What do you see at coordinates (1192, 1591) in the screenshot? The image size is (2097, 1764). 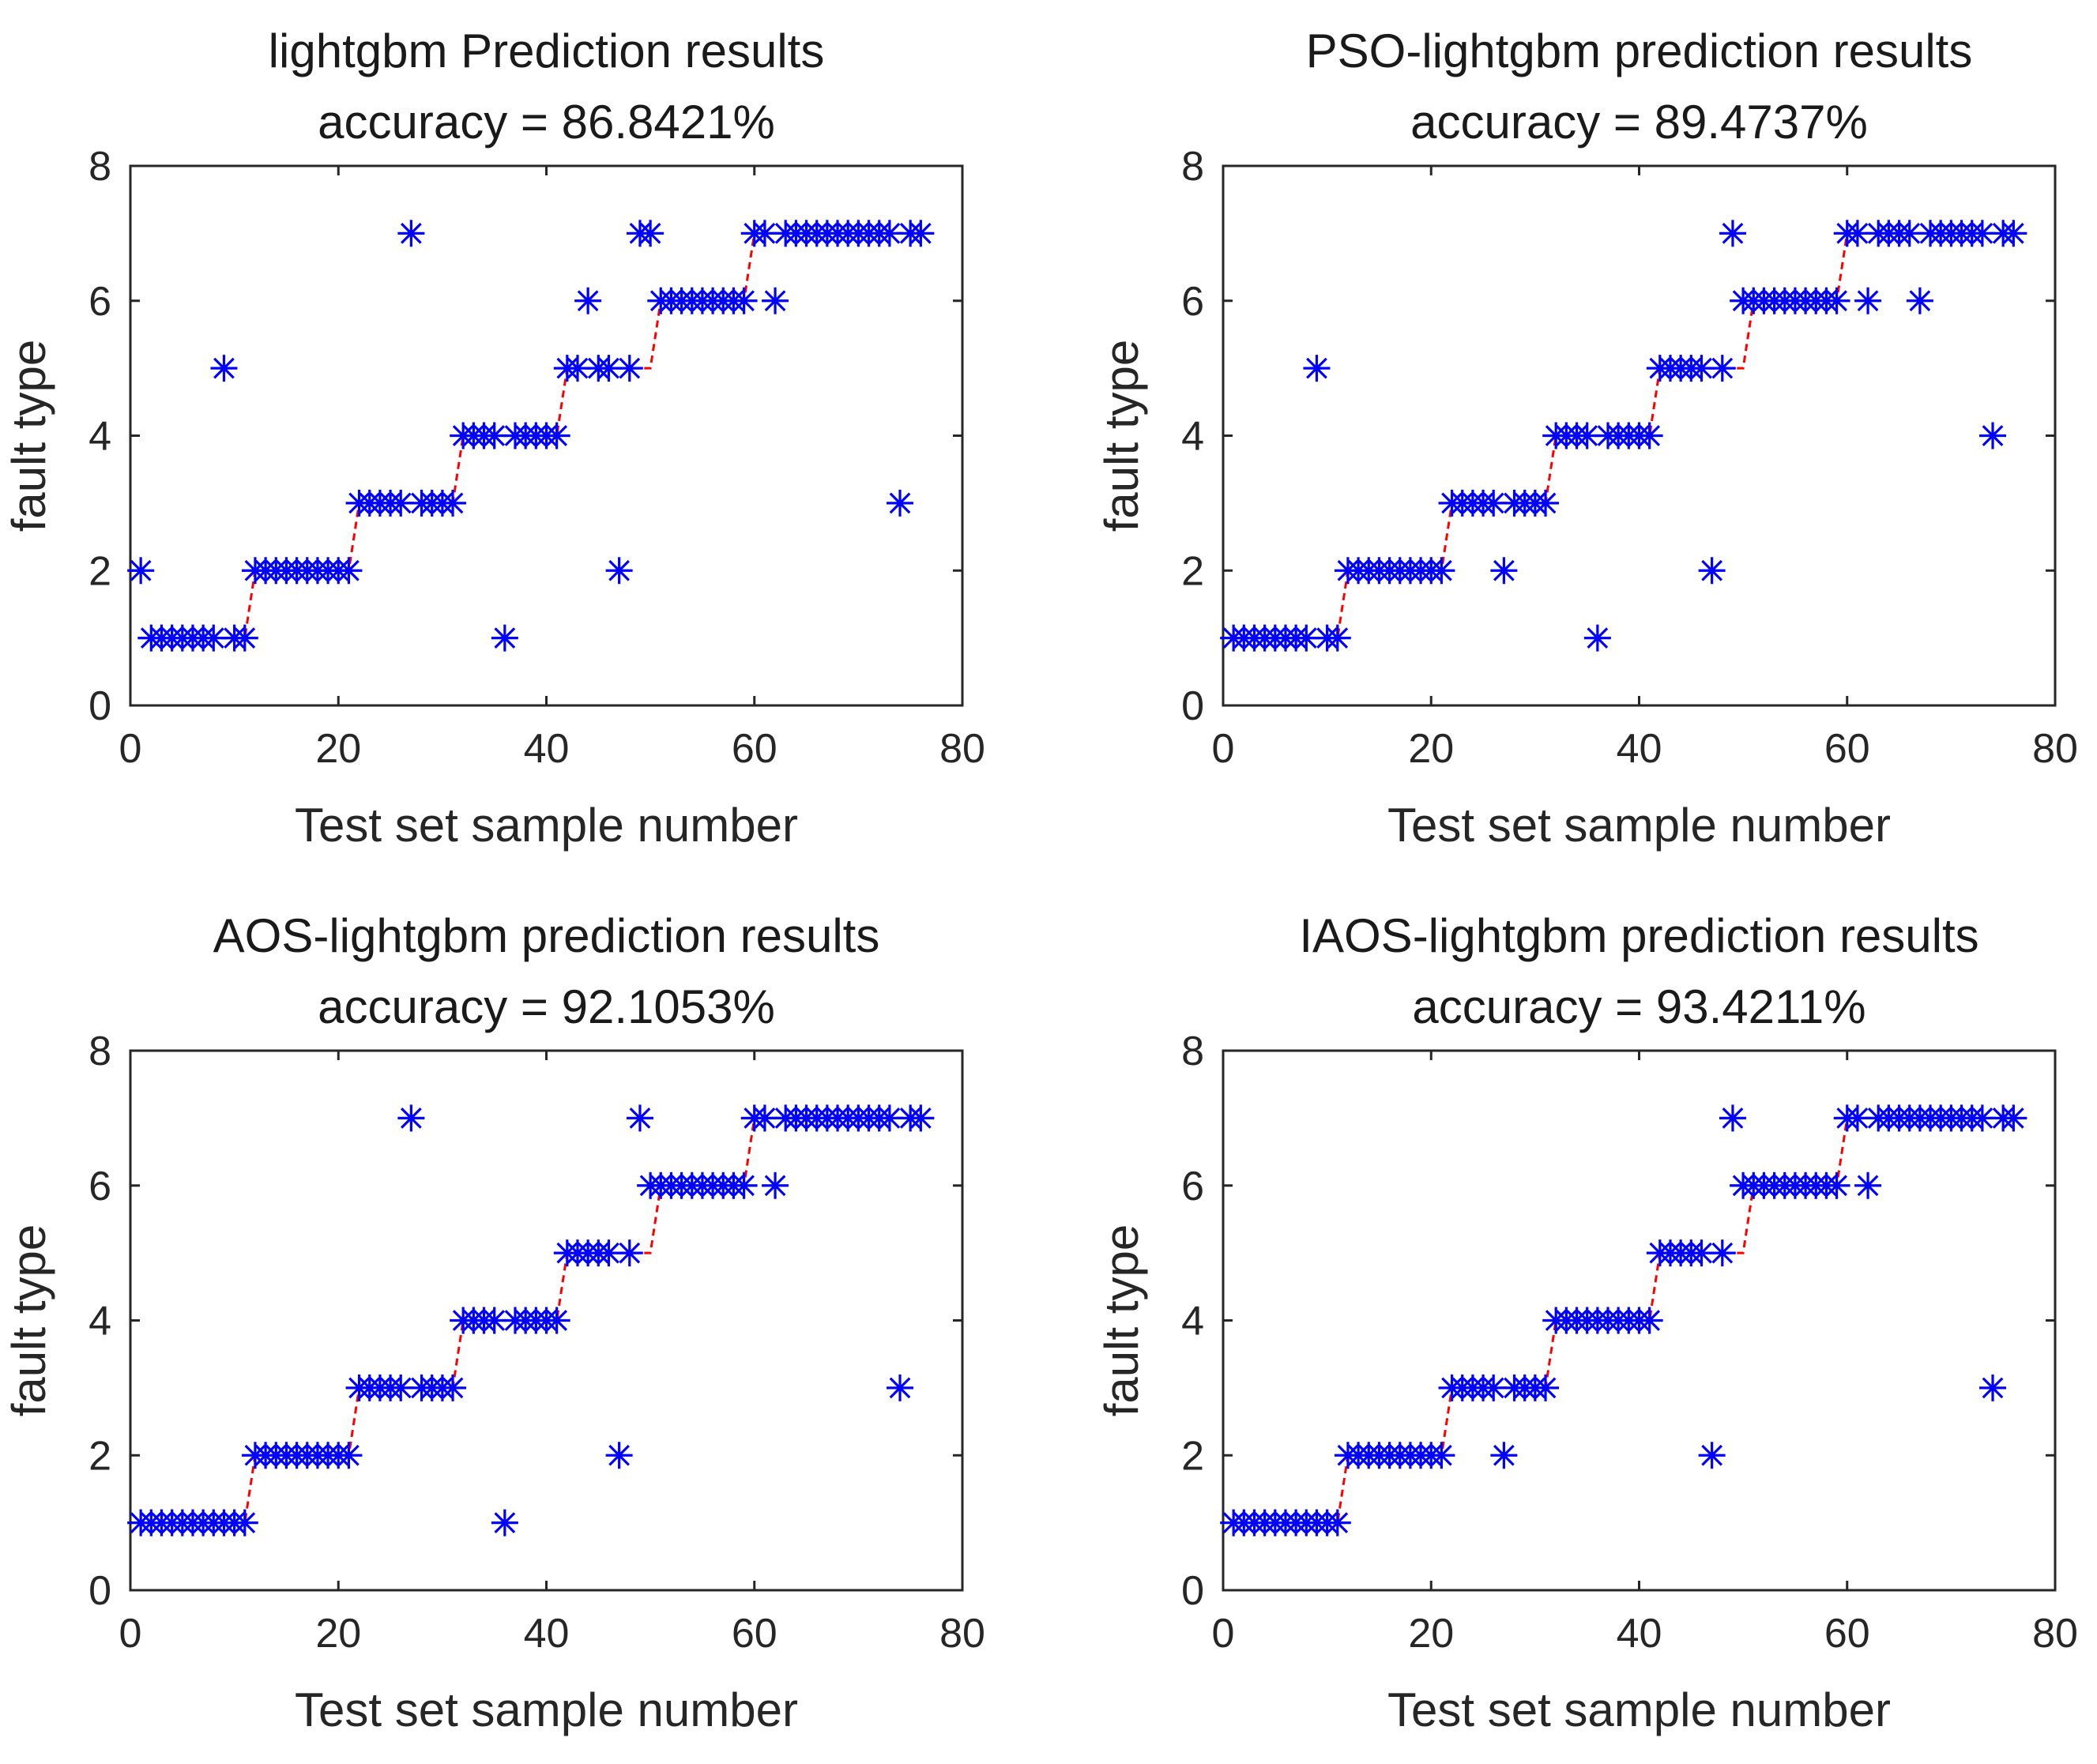 I see `y-tick-label: 0` at bounding box center [1192, 1591].